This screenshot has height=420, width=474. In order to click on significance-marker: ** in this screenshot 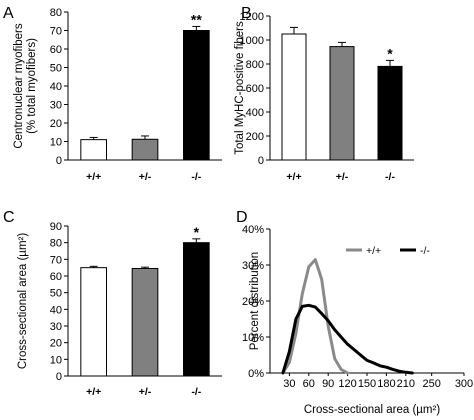, I will do `click(196, 19)`.